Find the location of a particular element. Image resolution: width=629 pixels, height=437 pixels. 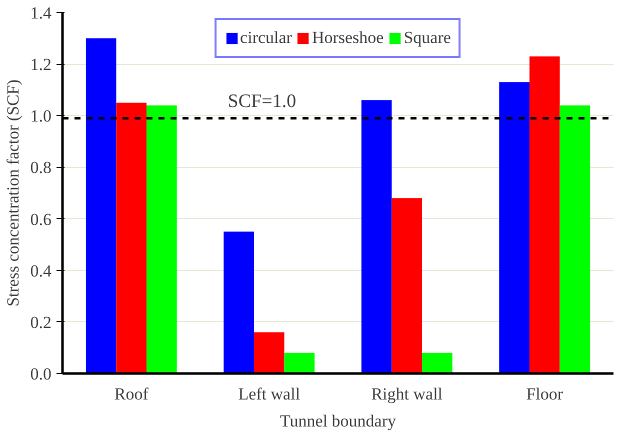

y-axis-title: Stress concentration factor (SCF) is located at coordinates (12, 193).